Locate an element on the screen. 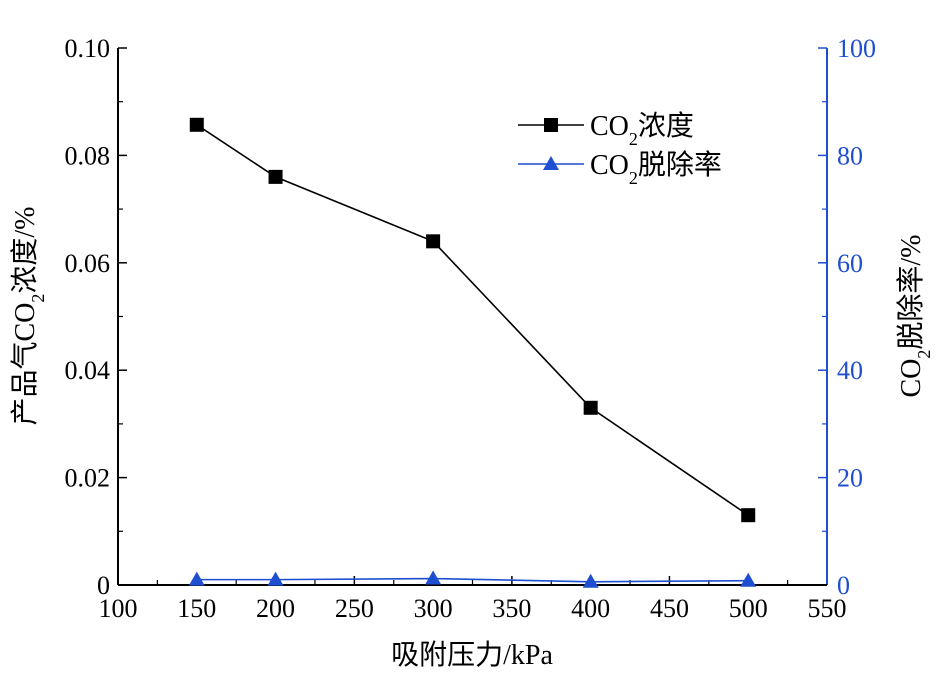 Image resolution: width=939 pixels, height=700 pixels. right-y-axis-title-pre: CO is located at coordinates (911, 378).